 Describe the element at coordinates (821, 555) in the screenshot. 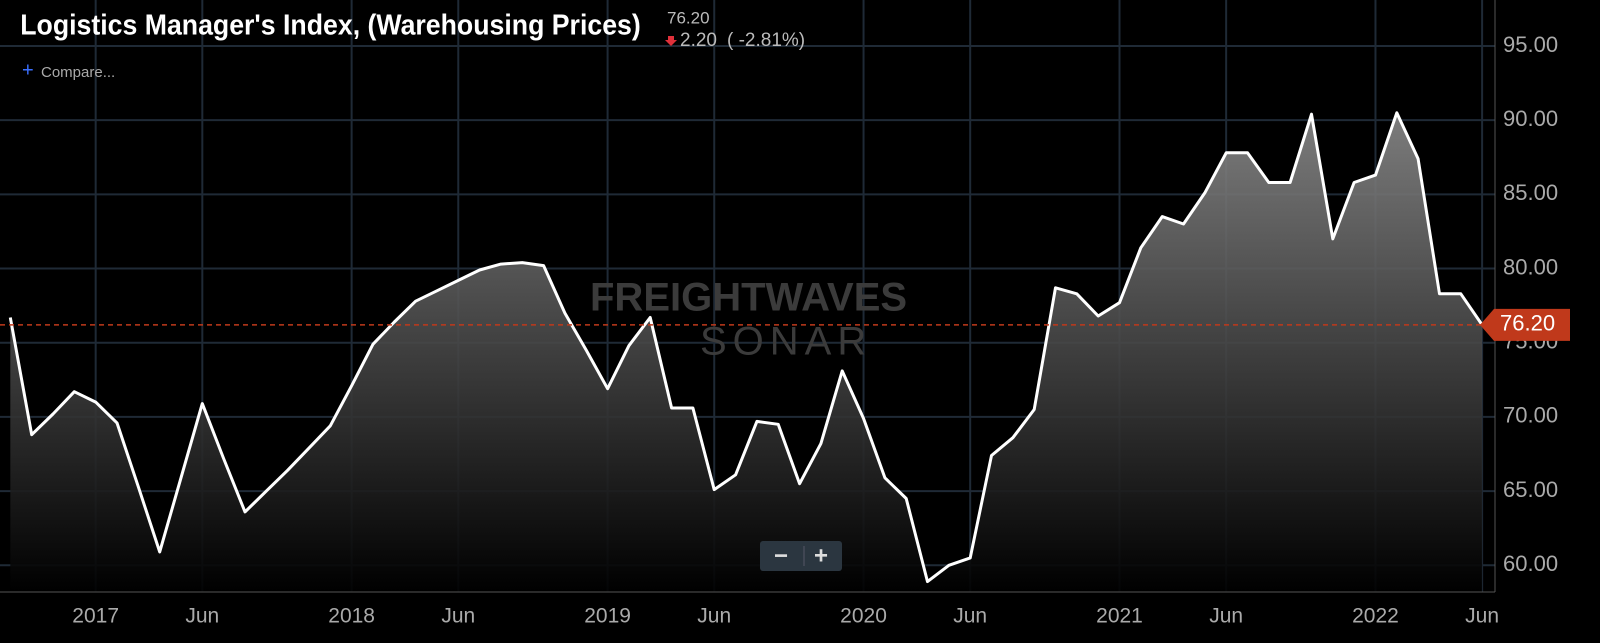

I see `zoom-in: +` at that location.